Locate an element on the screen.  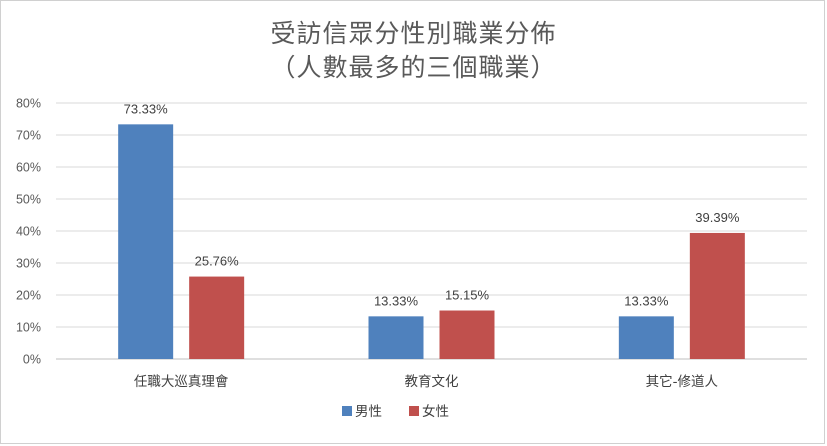
y-tick-label: 50% is located at coordinates (28, 200).